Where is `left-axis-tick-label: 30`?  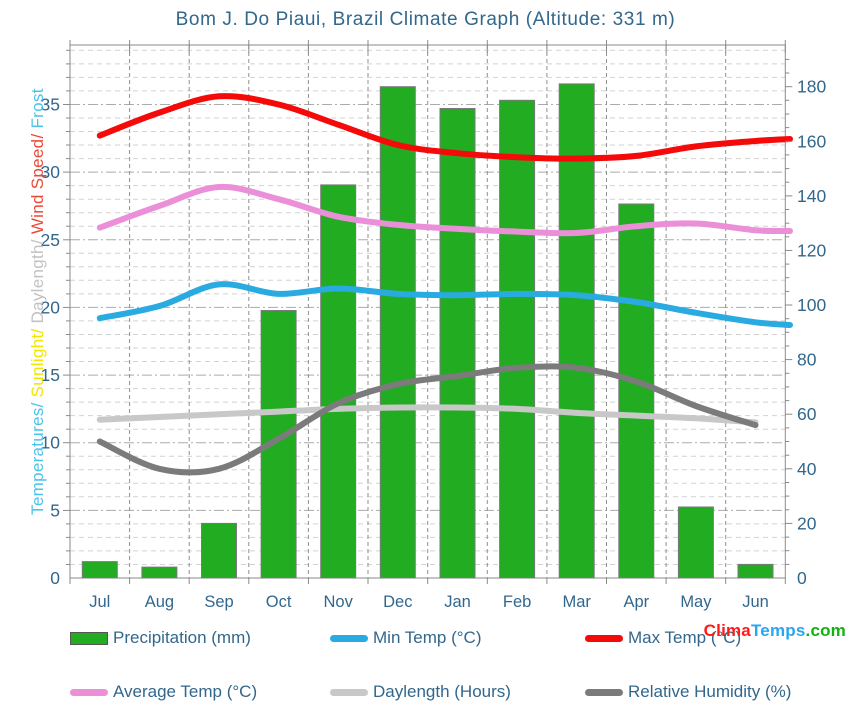
left-axis-tick-label: 30 is located at coordinates (51, 172).